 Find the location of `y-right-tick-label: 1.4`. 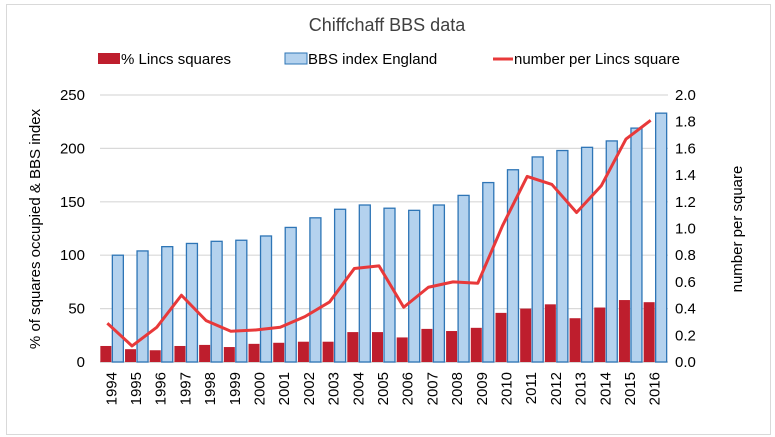

y-right-tick-label: 1.4 is located at coordinates (685, 175).